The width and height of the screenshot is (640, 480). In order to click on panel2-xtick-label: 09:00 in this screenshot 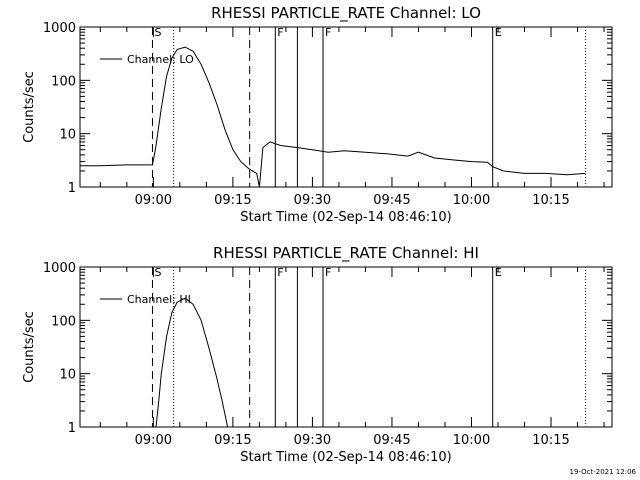, I will do `click(153, 440)`.